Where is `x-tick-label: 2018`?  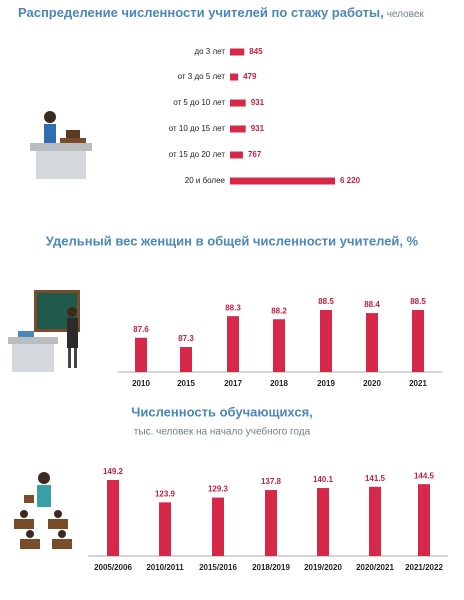 x-tick-label: 2018 is located at coordinates (279, 383).